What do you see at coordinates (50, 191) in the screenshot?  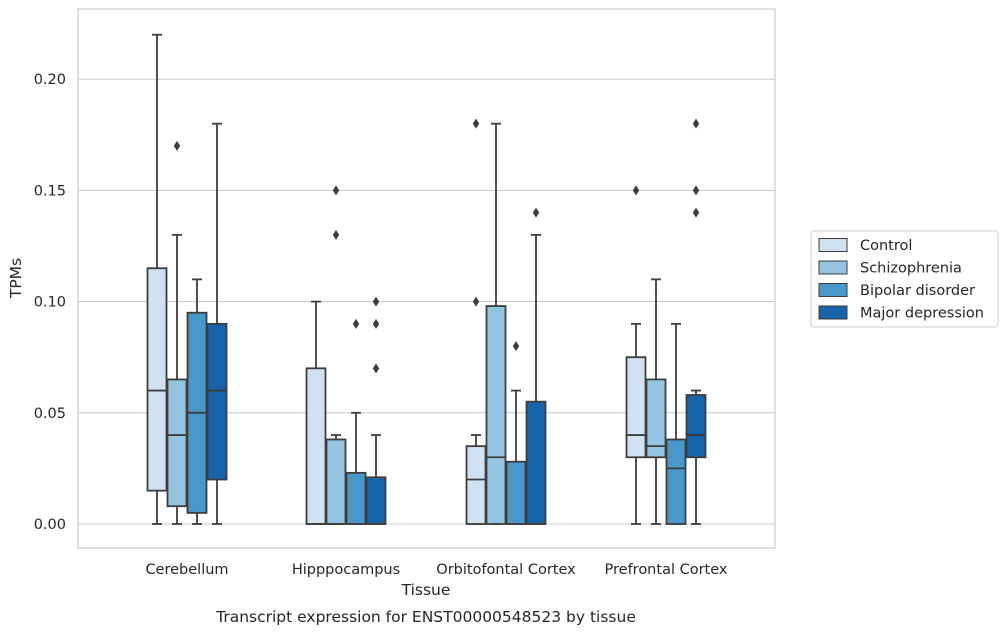 I see `y-tick-label: 0.15` at bounding box center [50, 191].